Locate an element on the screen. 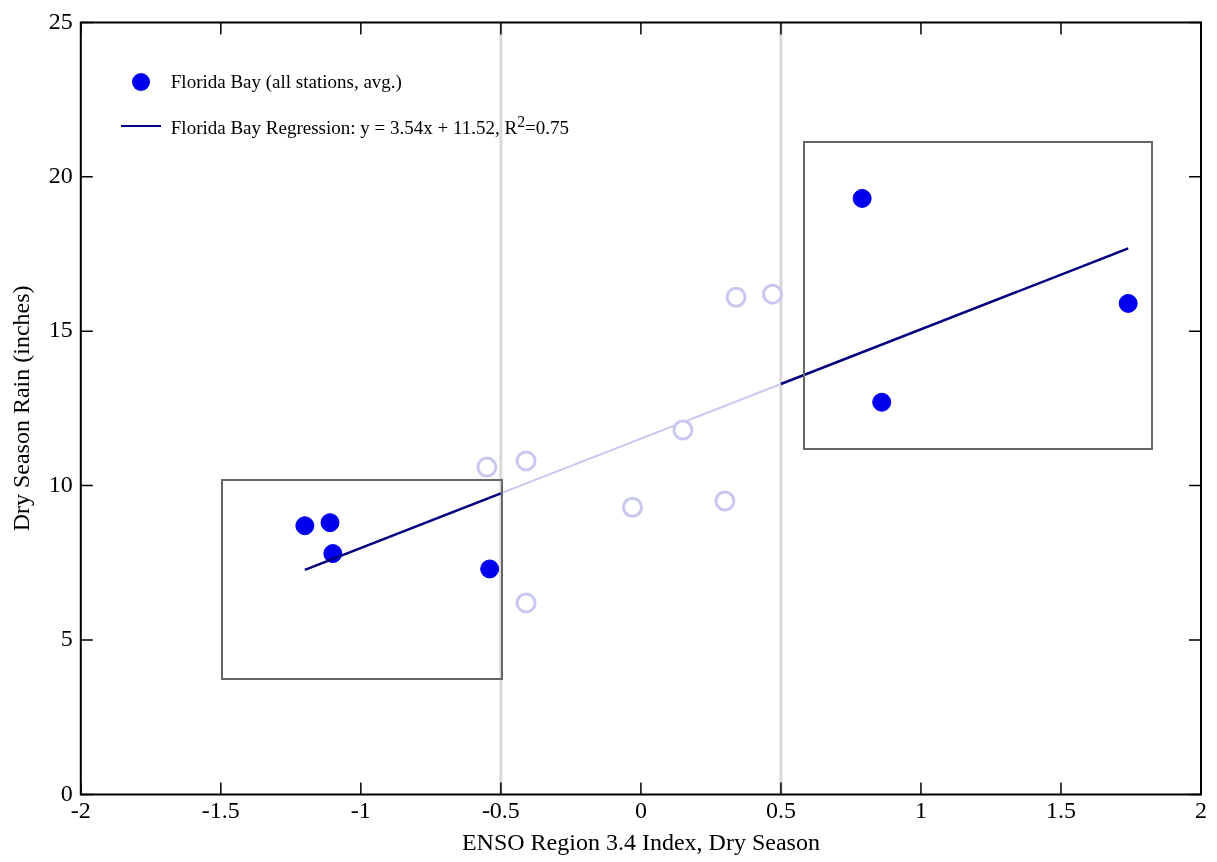 The width and height of the screenshot is (1217, 862). x-tick-label: 1 is located at coordinates (920, 810).